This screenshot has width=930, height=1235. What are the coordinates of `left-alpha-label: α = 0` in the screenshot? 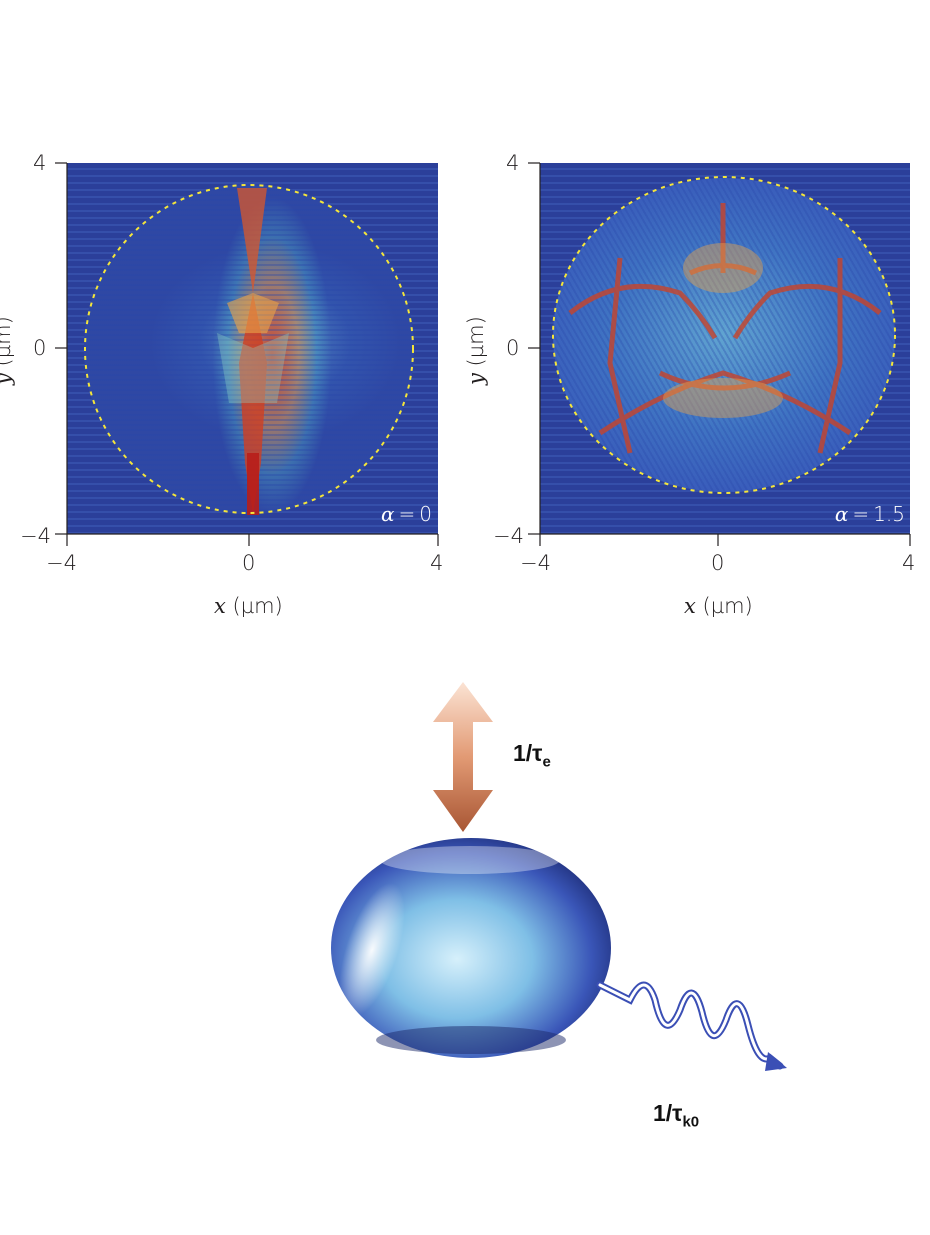 It's located at (406, 514).